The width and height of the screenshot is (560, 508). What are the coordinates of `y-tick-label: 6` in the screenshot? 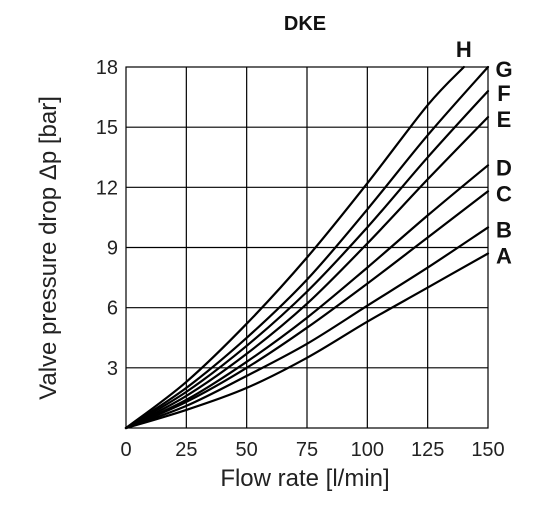 It's located at (112, 309).